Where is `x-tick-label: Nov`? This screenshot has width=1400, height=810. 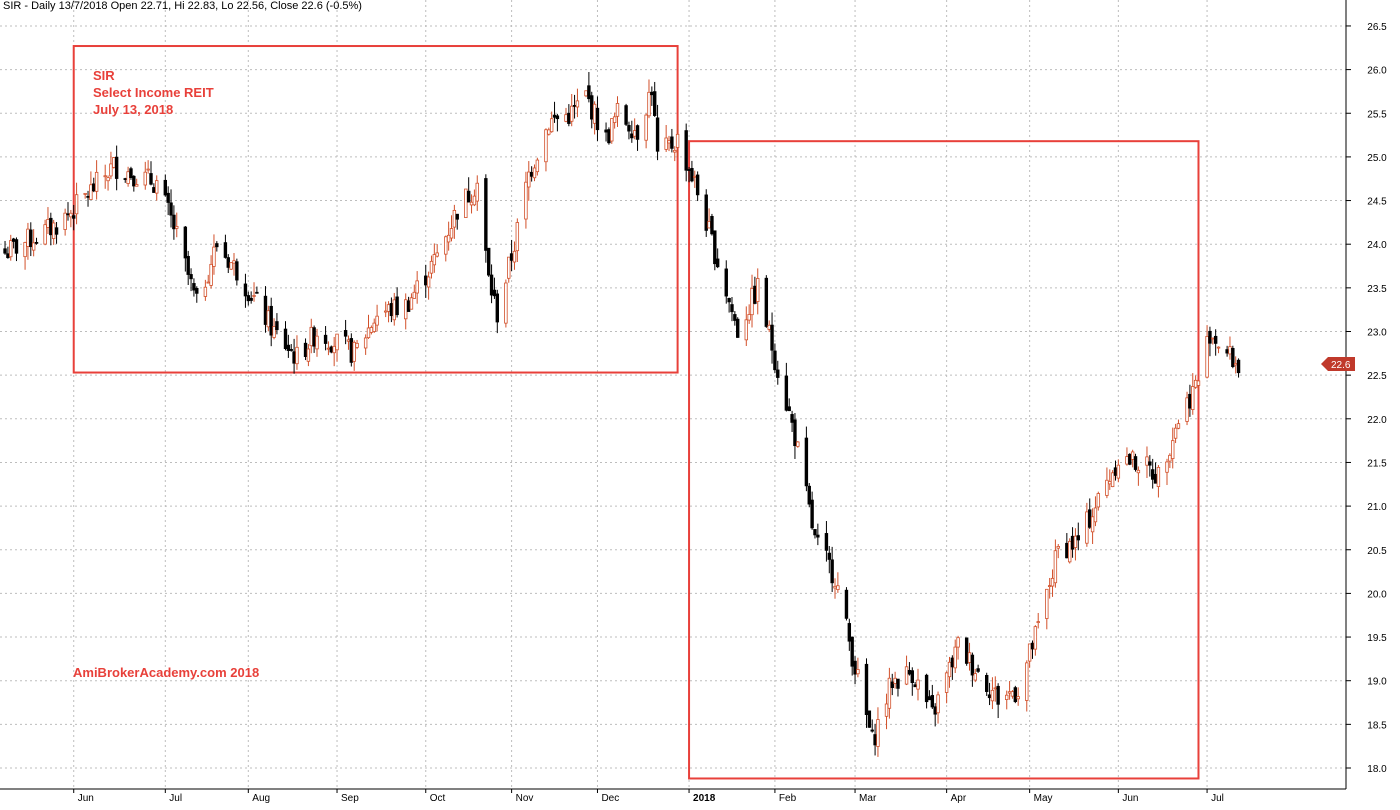
x-tick-label: Nov is located at coordinates (525, 798).